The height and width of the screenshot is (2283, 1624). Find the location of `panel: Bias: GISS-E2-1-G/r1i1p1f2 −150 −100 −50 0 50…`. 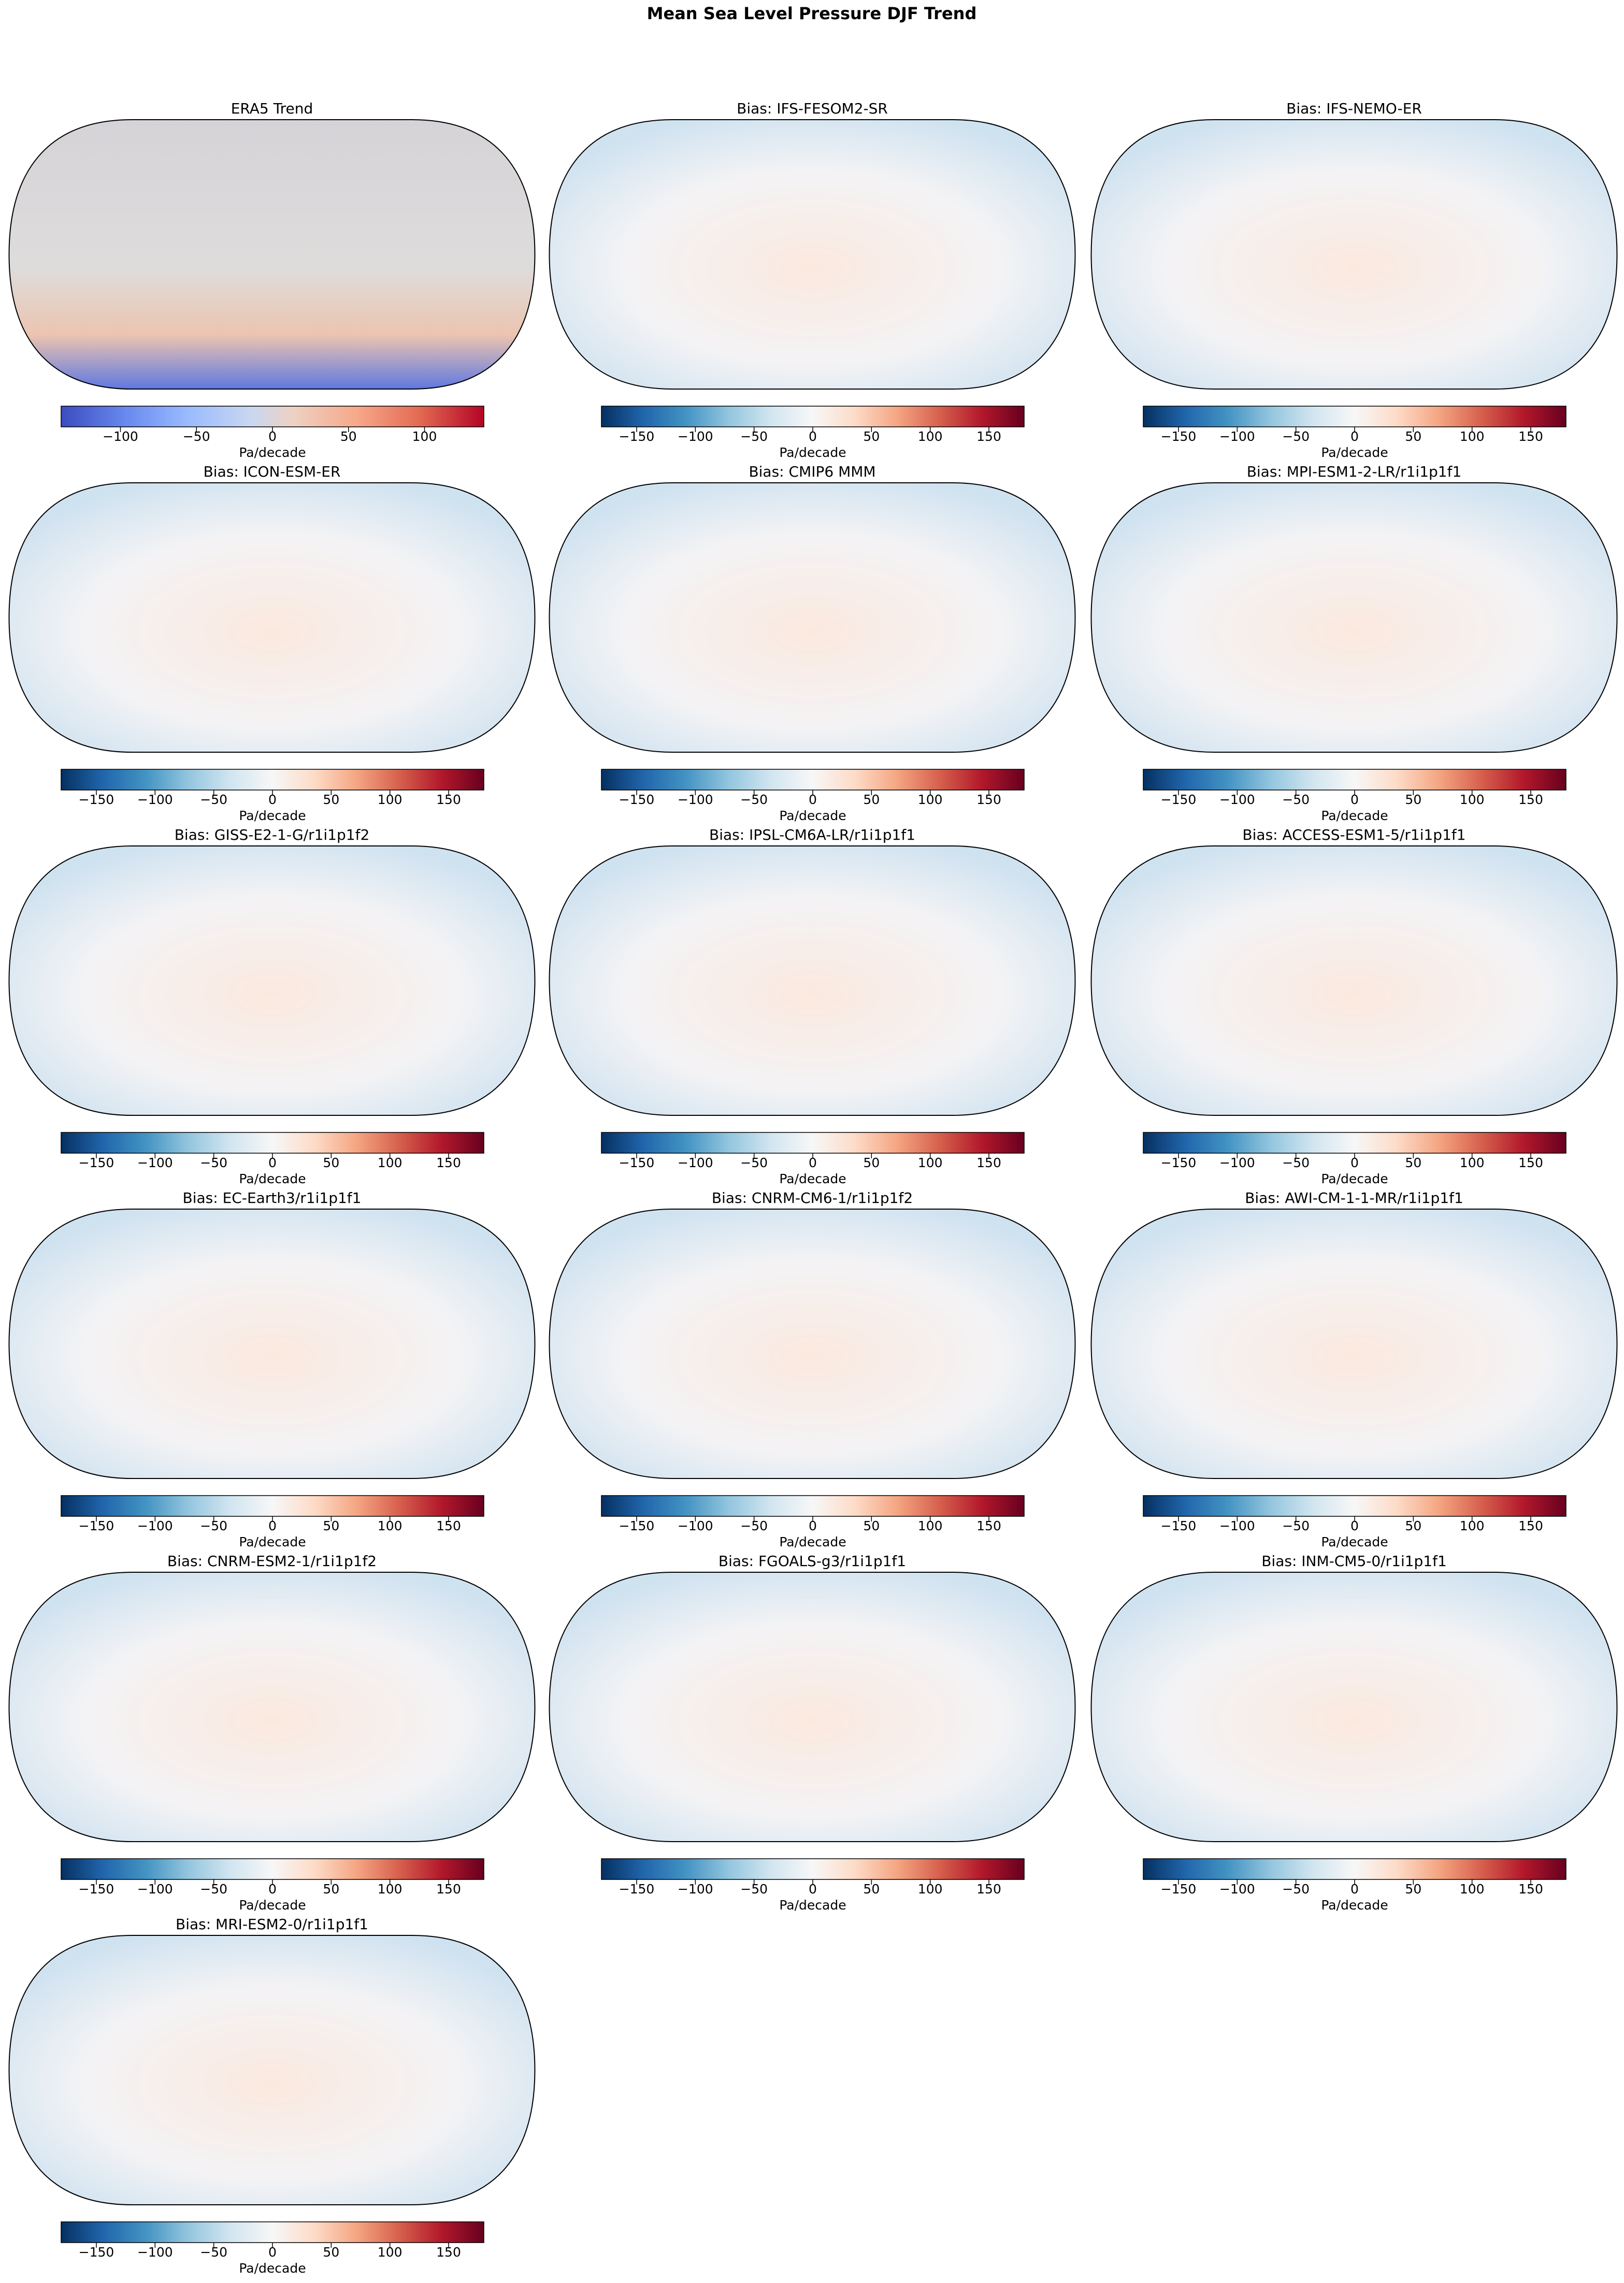

panel: Bias: GISS-E2-1-G/r1i1p1f2 −150 −100 −50 0 50… is located at coordinates (272, 1006).